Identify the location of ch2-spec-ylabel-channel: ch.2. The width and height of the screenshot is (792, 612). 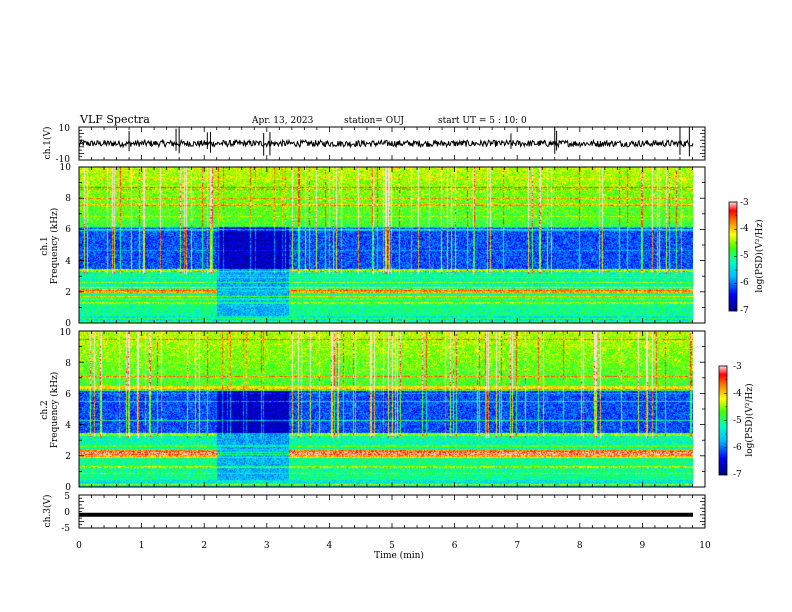
(45, 409).